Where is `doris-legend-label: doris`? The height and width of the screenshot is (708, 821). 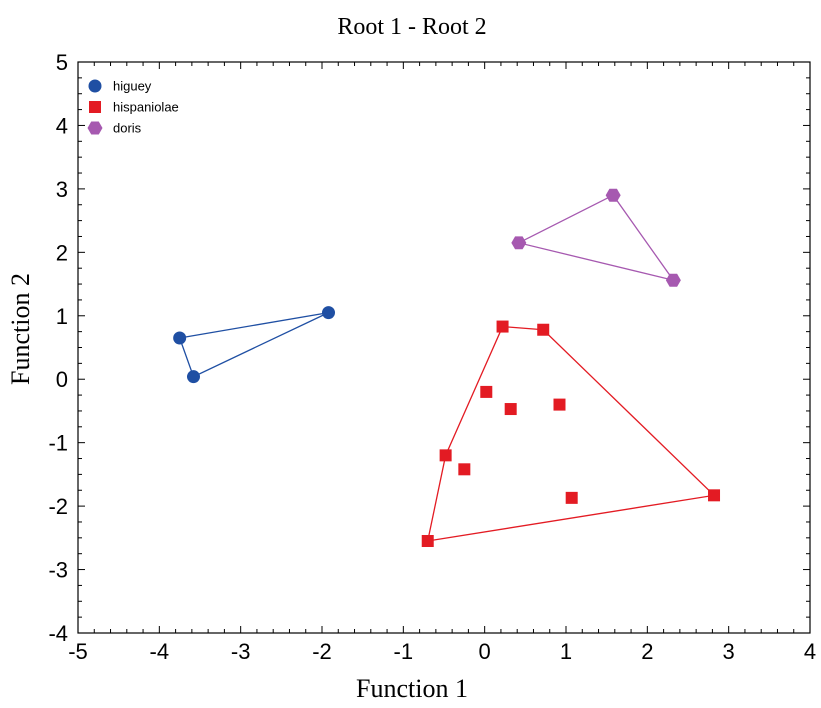 doris-legend-label: doris is located at coordinates (127, 128).